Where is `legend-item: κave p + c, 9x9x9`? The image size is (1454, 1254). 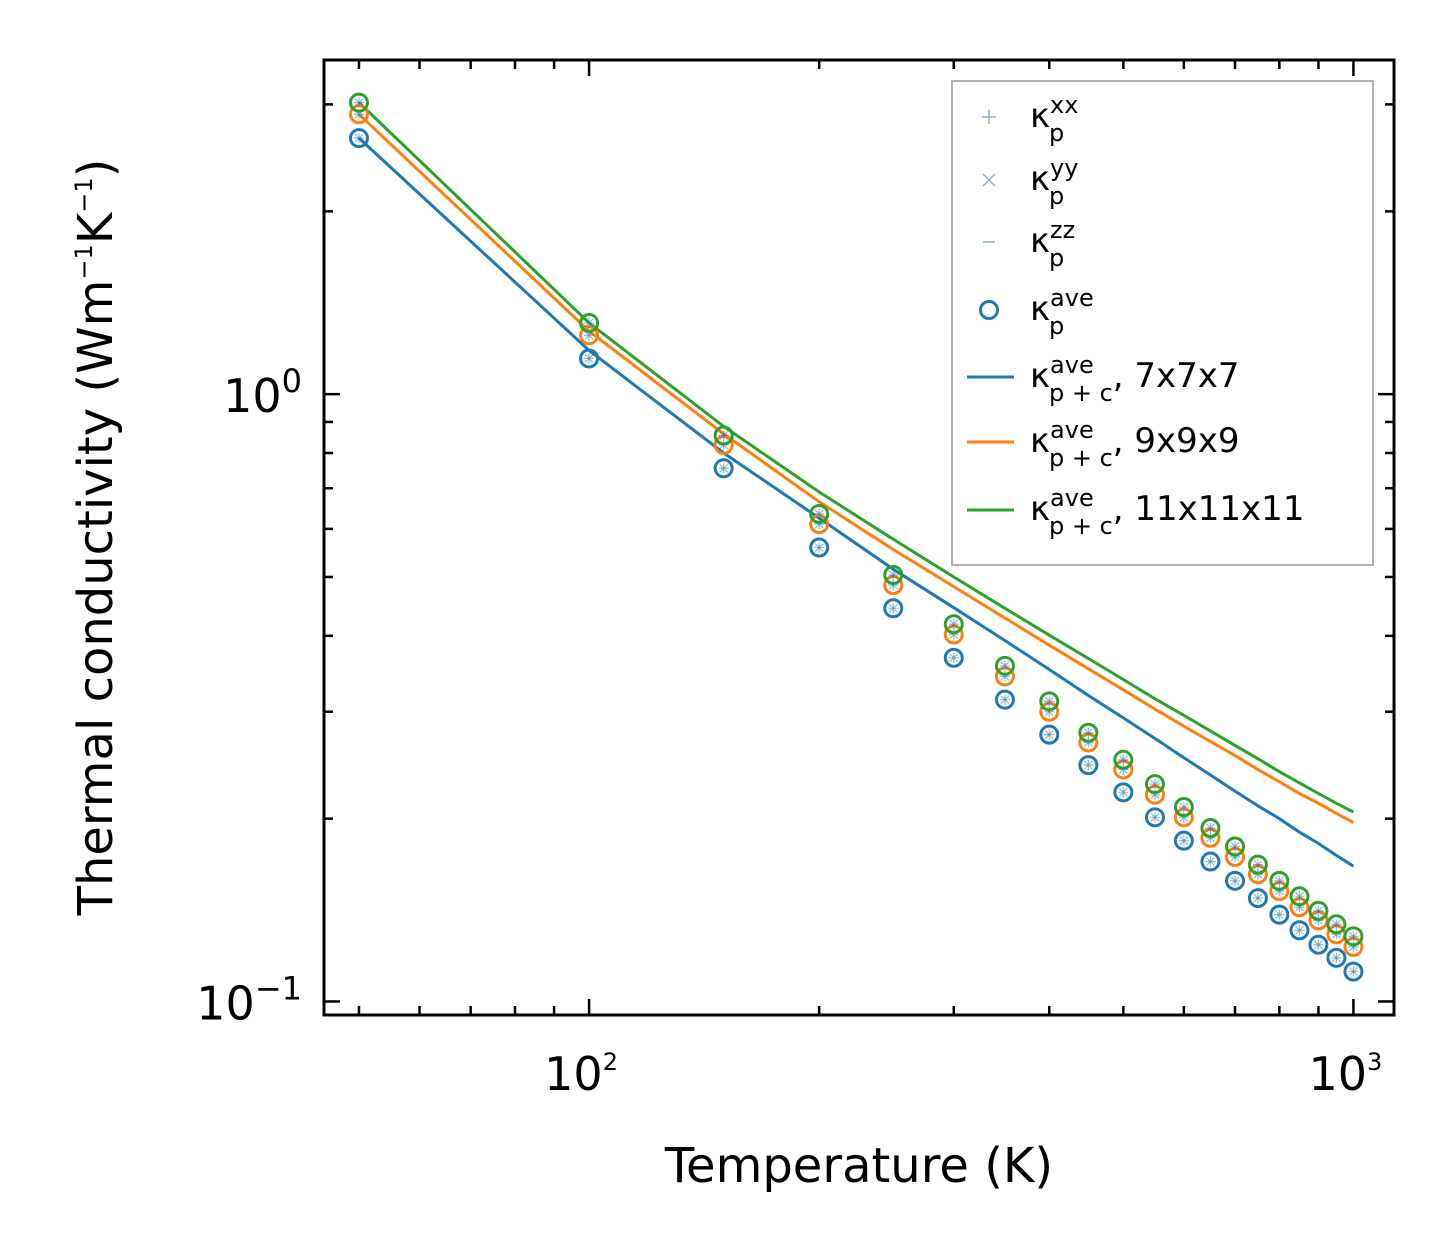 legend-item: κave p + c, 9x9x9 is located at coordinates (1103, 444).